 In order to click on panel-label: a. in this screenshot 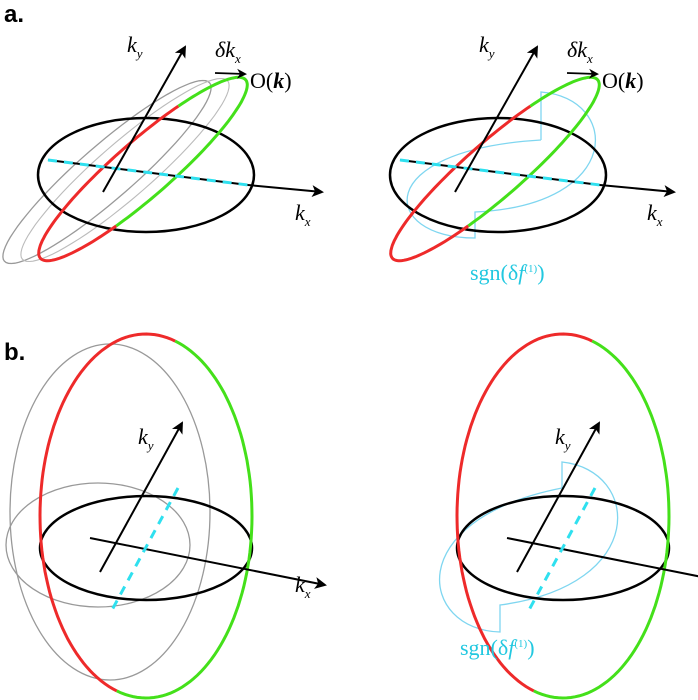, I will do `click(14, 14)`.